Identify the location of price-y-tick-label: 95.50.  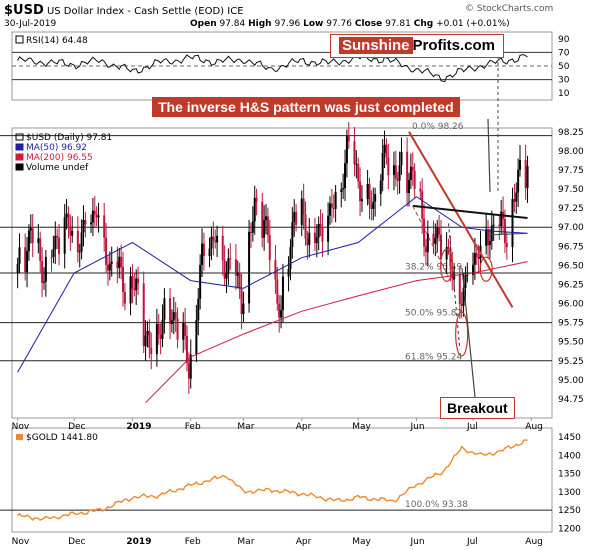
(571, 343).